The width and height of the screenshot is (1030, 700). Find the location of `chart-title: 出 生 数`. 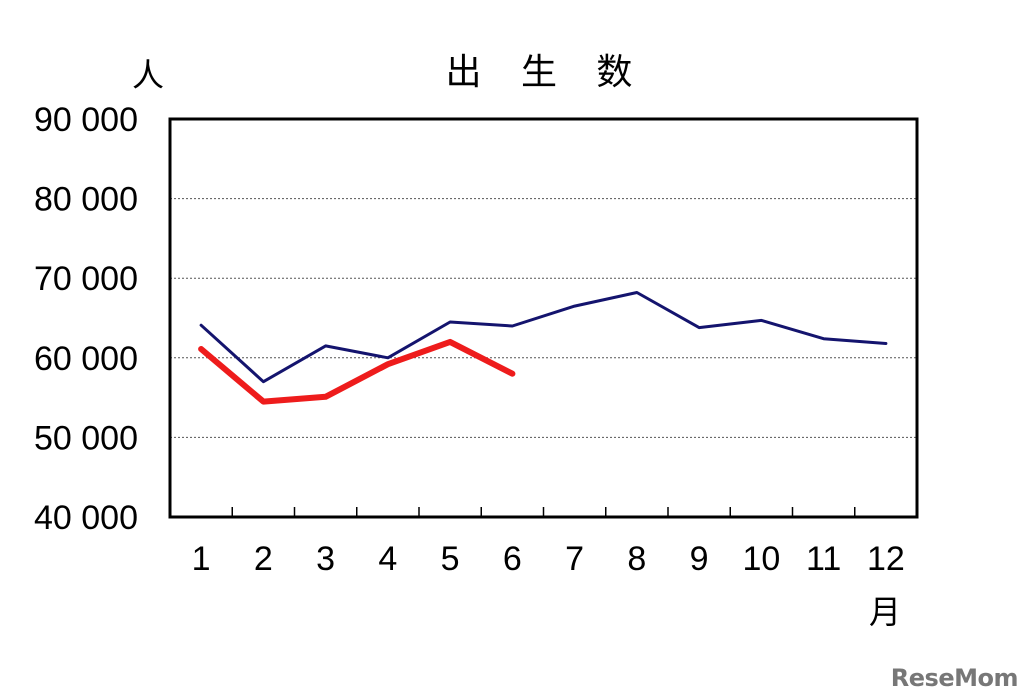

chart-title: 出 生 数 is located at coordinates (546, 72).